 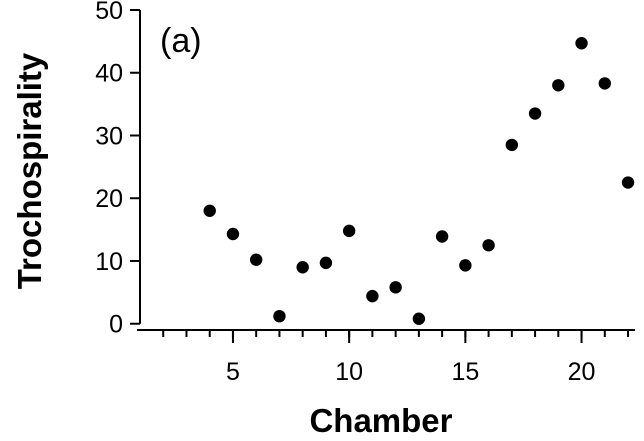 What do you see at coordinates (349, 372) in the screenshot?
I see `x-tick-label: 10` at bounding box center [349, 372].